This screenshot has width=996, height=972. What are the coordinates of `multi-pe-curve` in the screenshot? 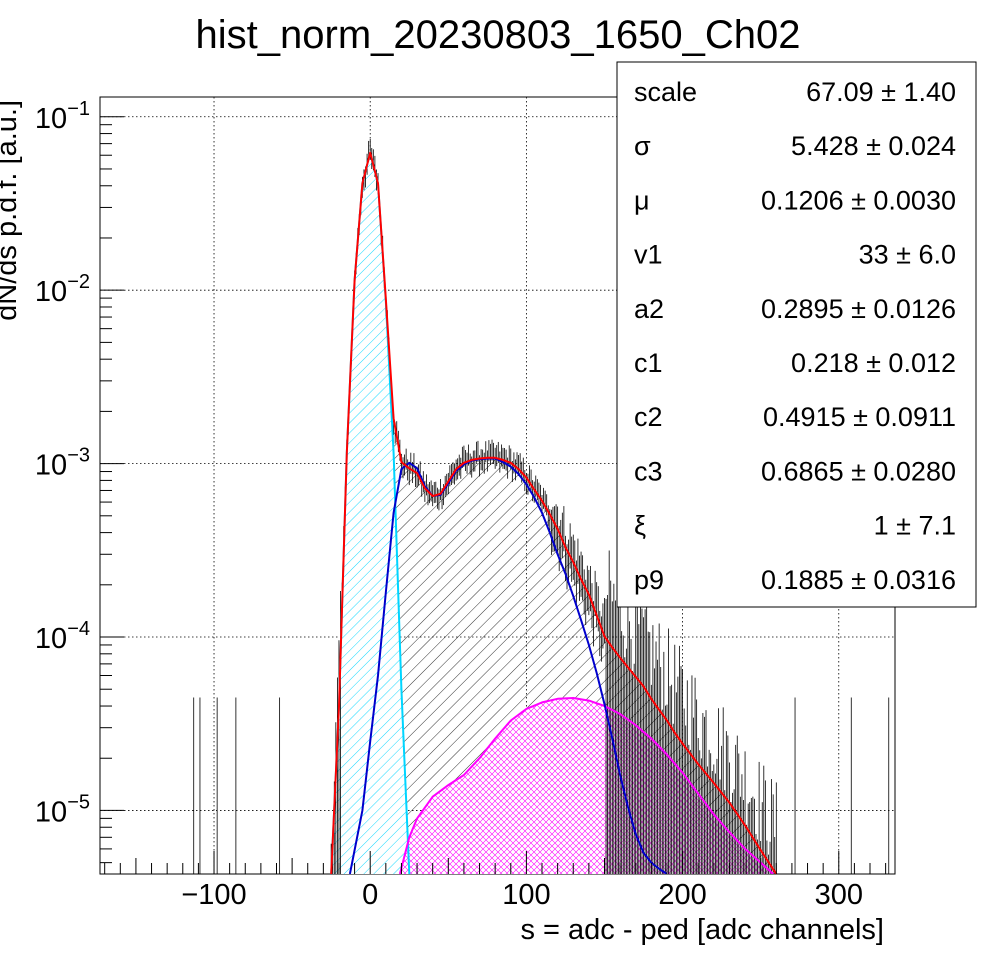 It's located at (586, 785).